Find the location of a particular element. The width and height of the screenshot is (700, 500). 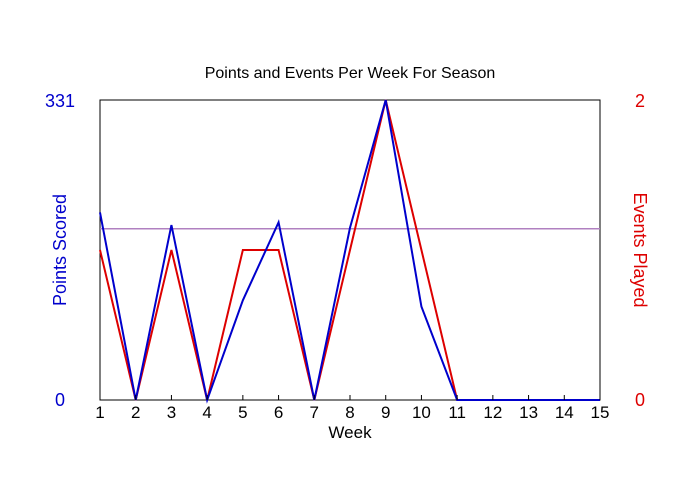

x-tick-label: 14 is located at coordinates (564, 412).